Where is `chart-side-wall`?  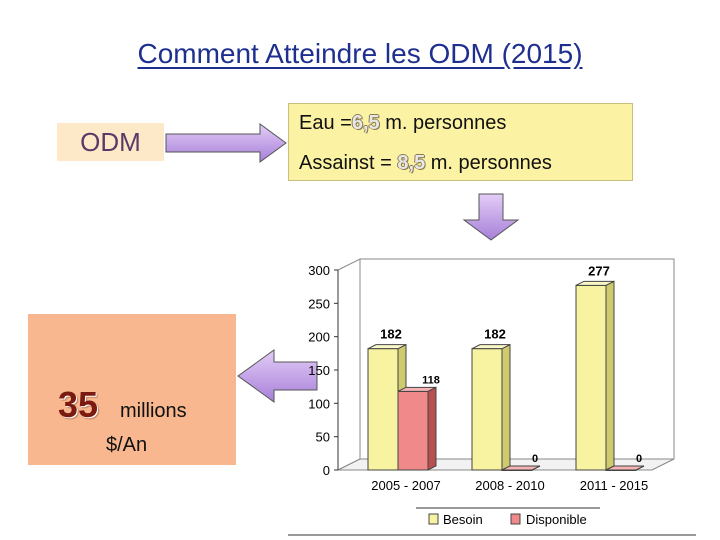
chart-side-wall is located at coordinates (349, 364).